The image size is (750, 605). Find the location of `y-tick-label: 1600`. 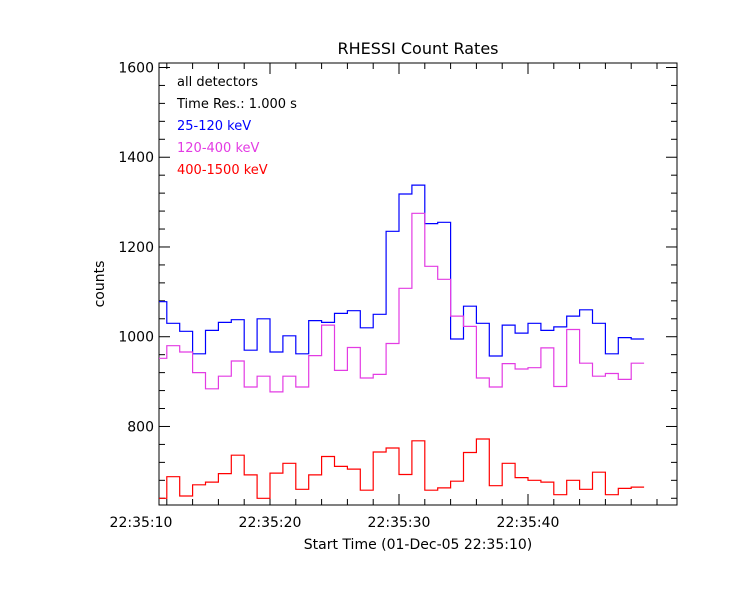

y-tick-label: 1600 is located at coordinates (136, 68).